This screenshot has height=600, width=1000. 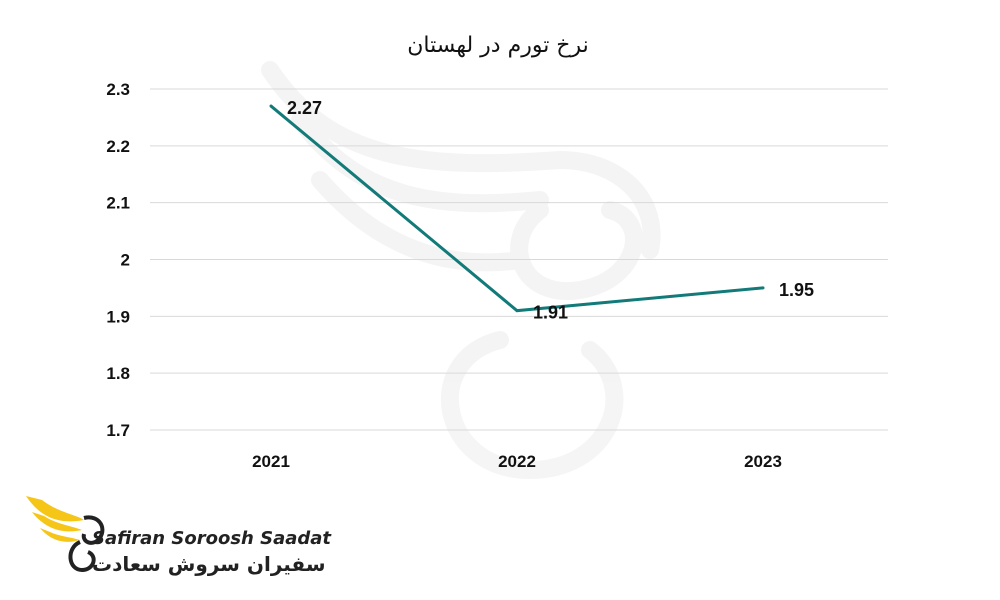 I want to click on y-tick-label: 2, so click(x=125, y=260).